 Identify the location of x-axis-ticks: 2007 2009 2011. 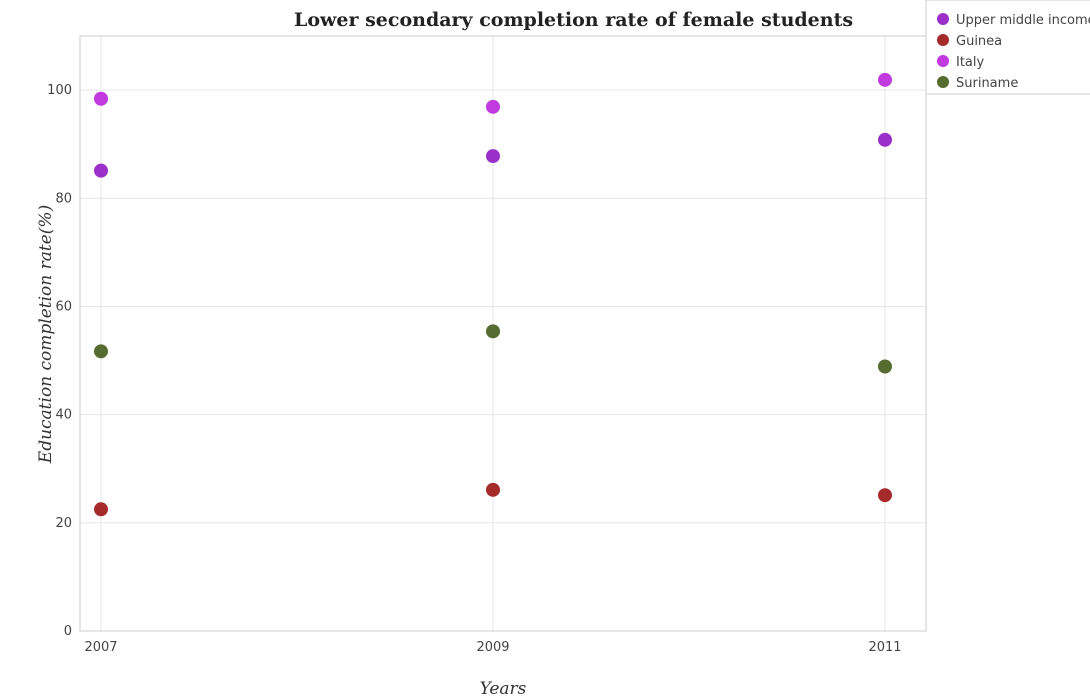
(492, 647).